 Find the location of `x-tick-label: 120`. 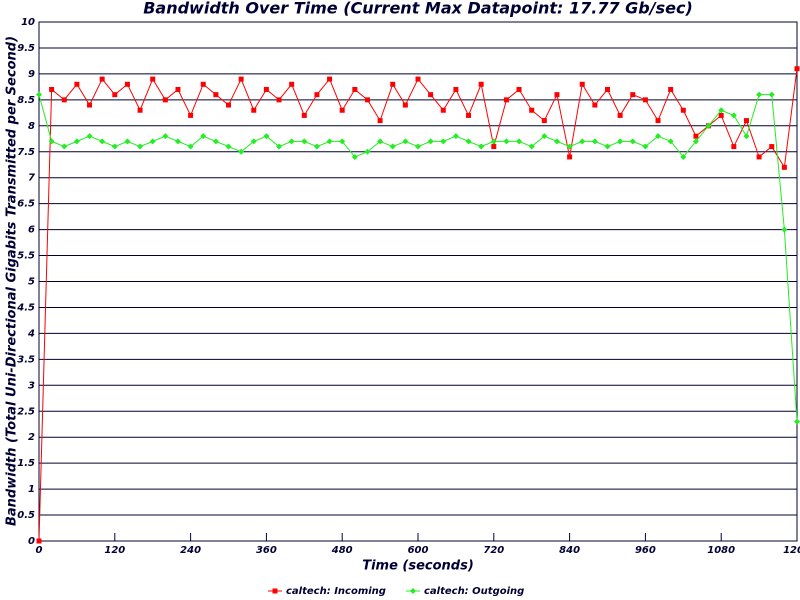

x-tick-label: 120 is located at coordinates (114, 550).